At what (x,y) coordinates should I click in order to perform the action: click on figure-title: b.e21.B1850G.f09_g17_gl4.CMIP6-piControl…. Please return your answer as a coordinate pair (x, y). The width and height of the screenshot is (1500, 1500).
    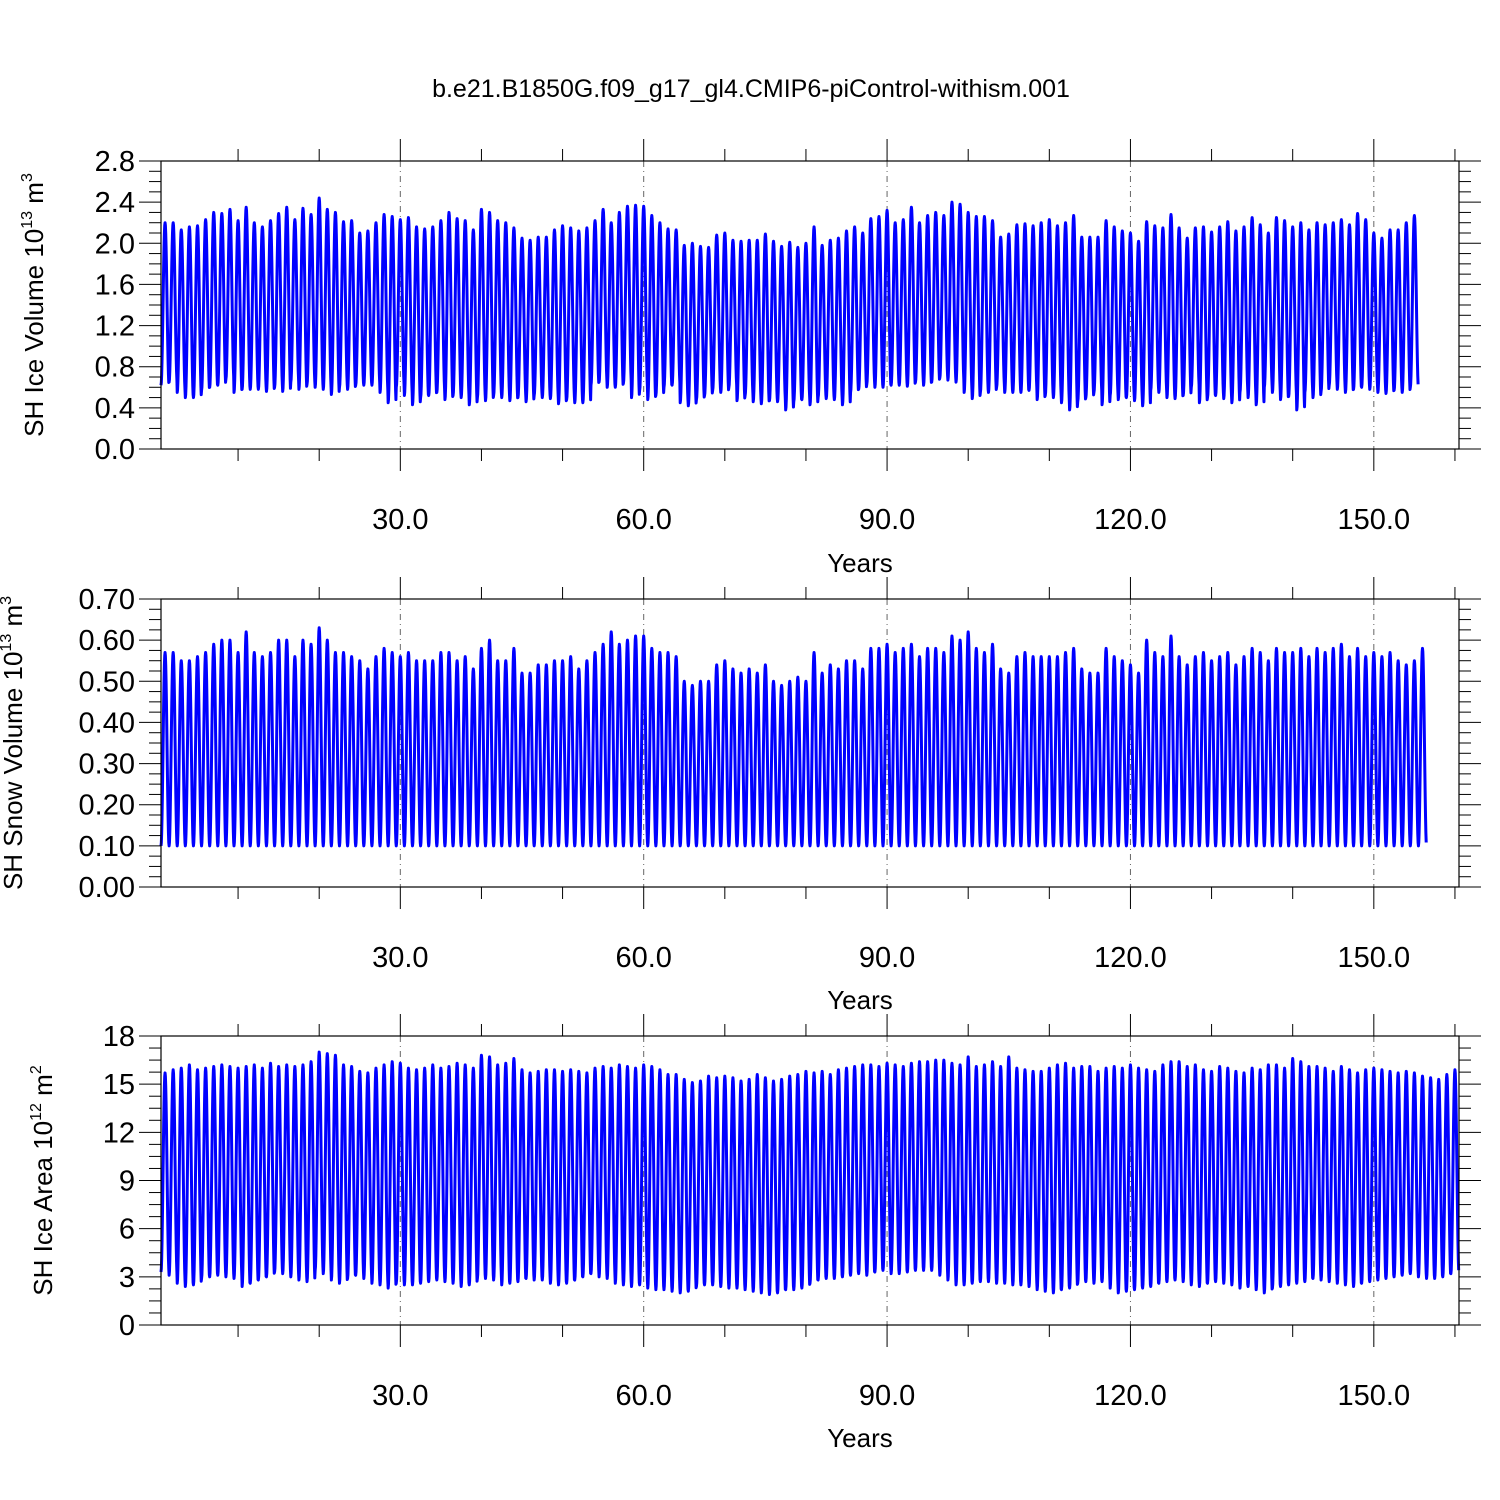
    Looking at the image, I should click on (751, 89).